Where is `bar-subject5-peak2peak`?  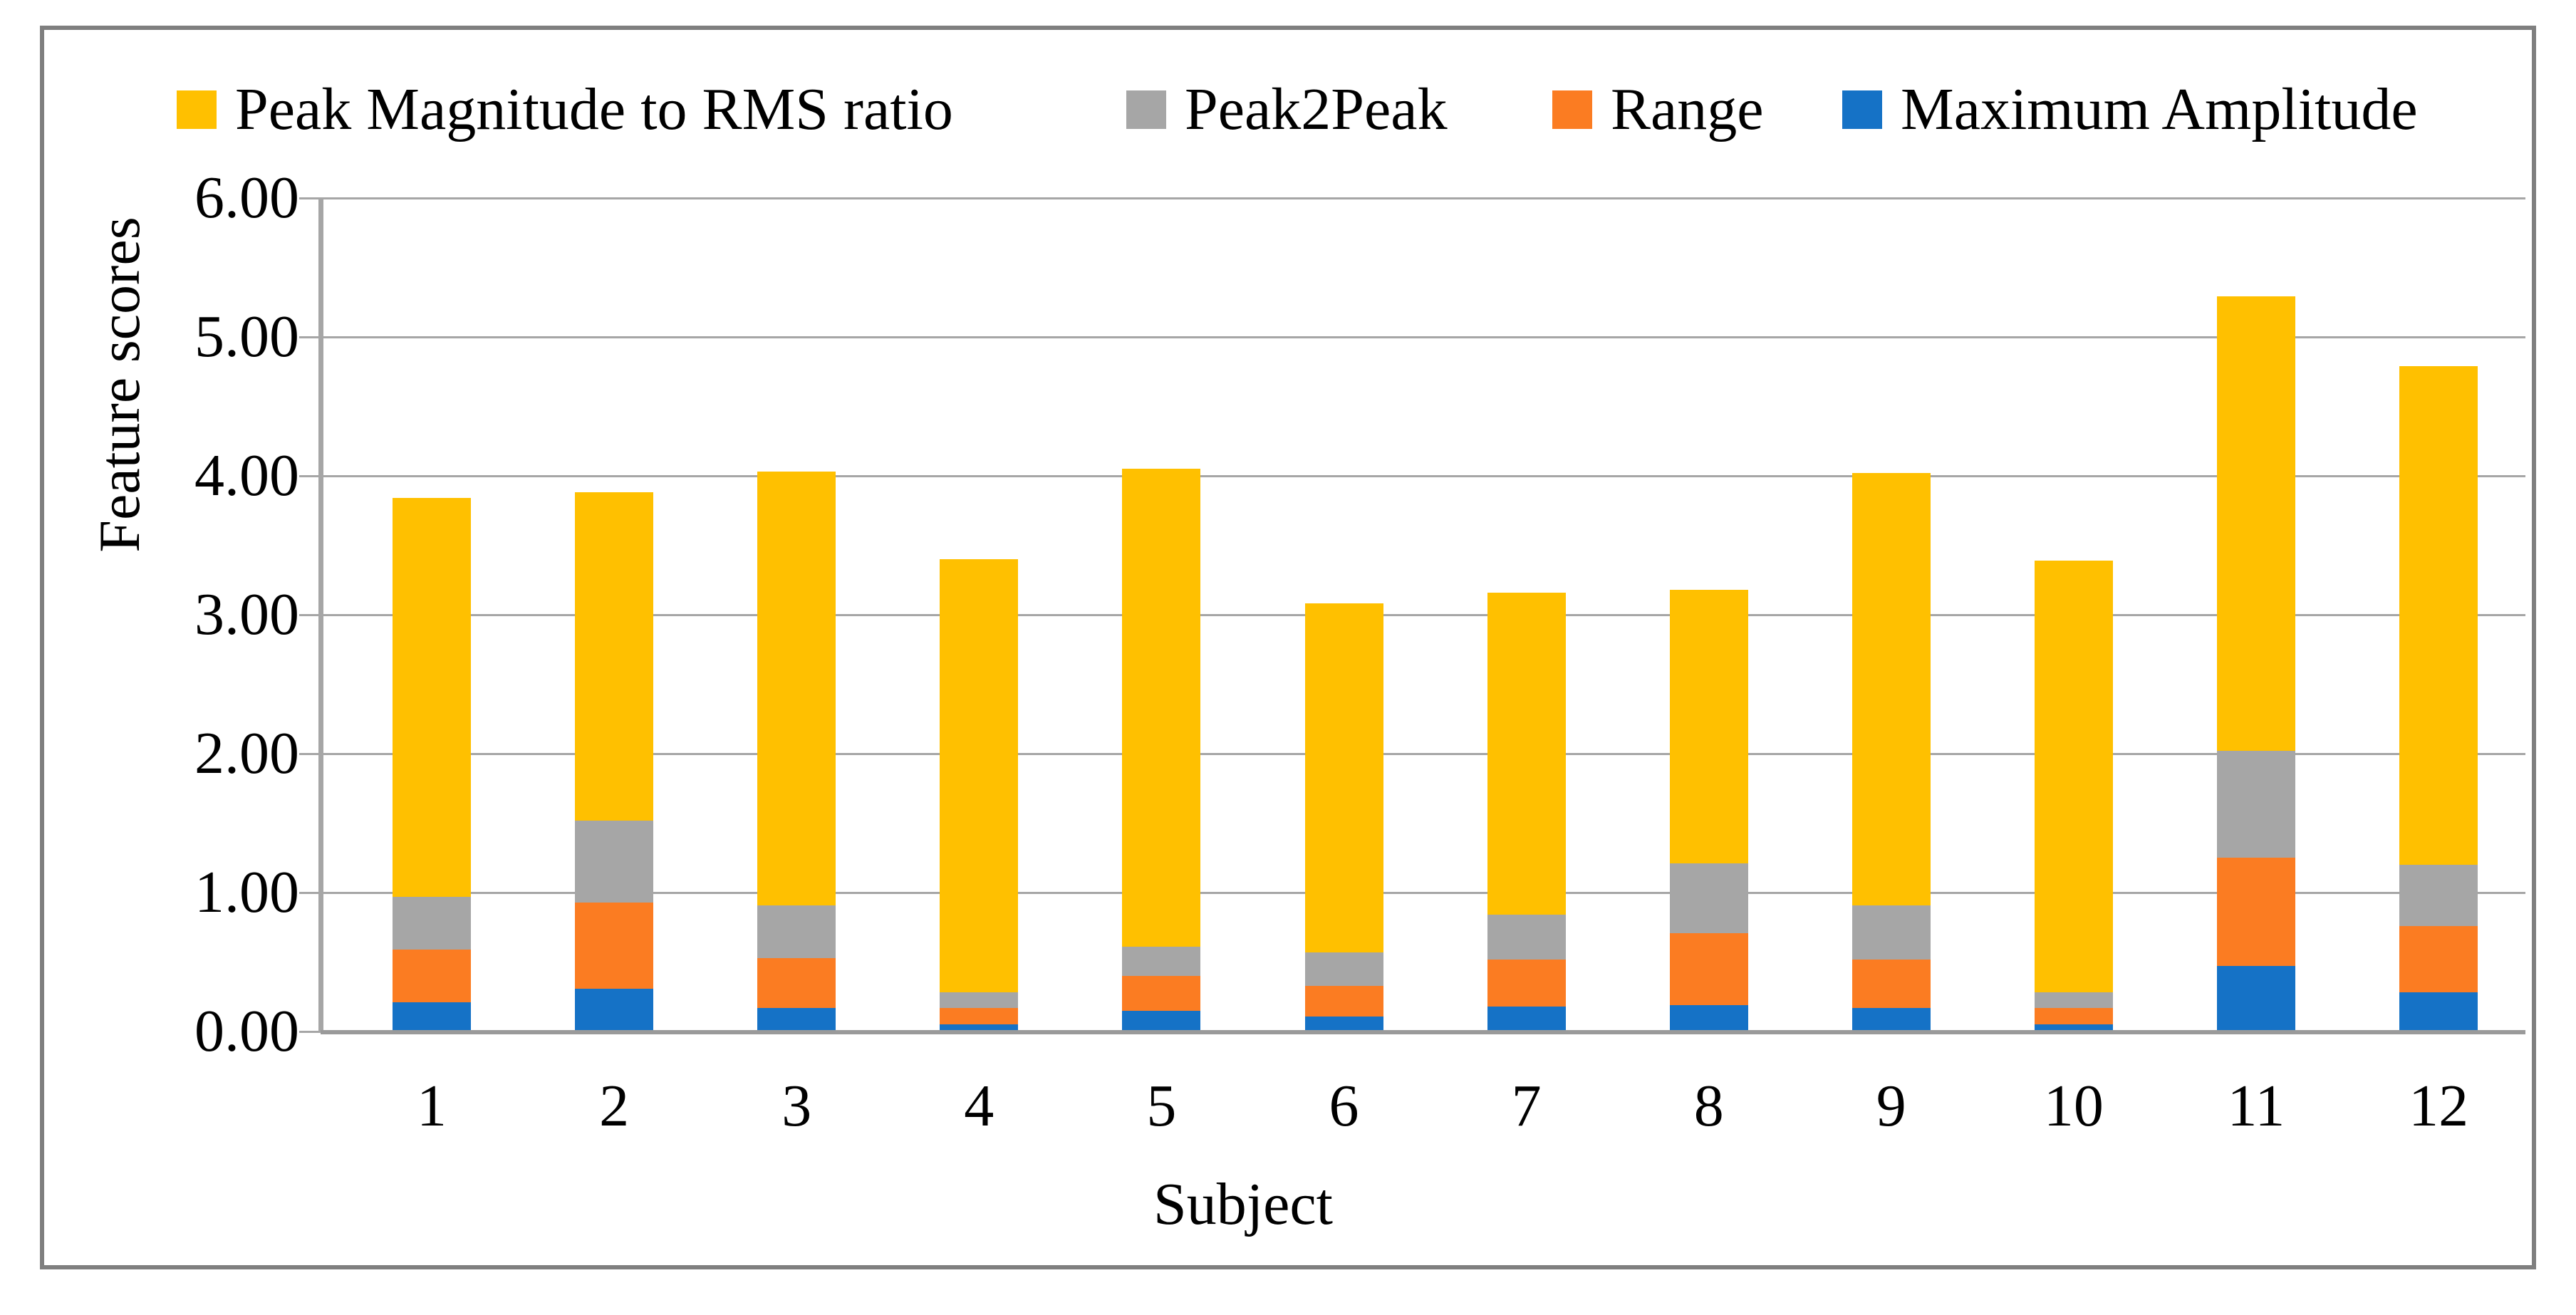
bar-subject5-peak2peak is located at coordinates (1161, 961).